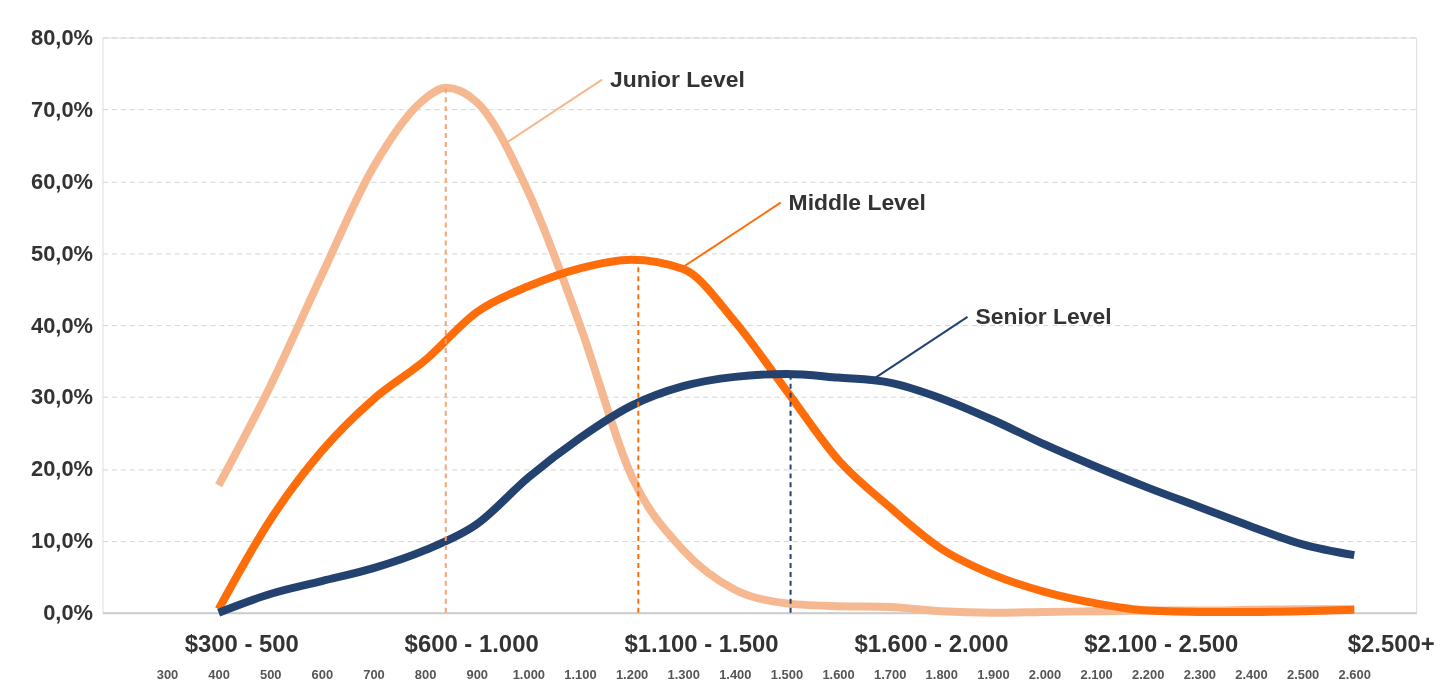 This screenshot has width=1453, height=683. Describe the element at coordinates (701, 643) in the screenshot. I see `text: $1.100 - 1.500` at that location.